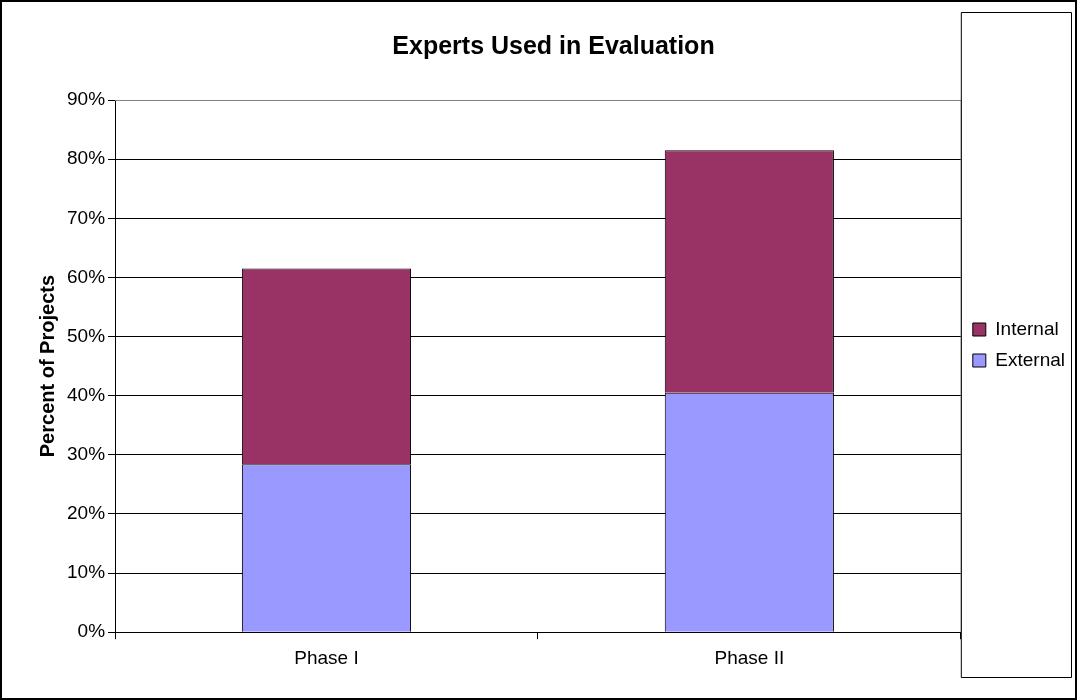  What do you see at coordinates (1027, 328) in the screenshot?
I see `legend-label: Internal` at bounding box center [1027, 328].